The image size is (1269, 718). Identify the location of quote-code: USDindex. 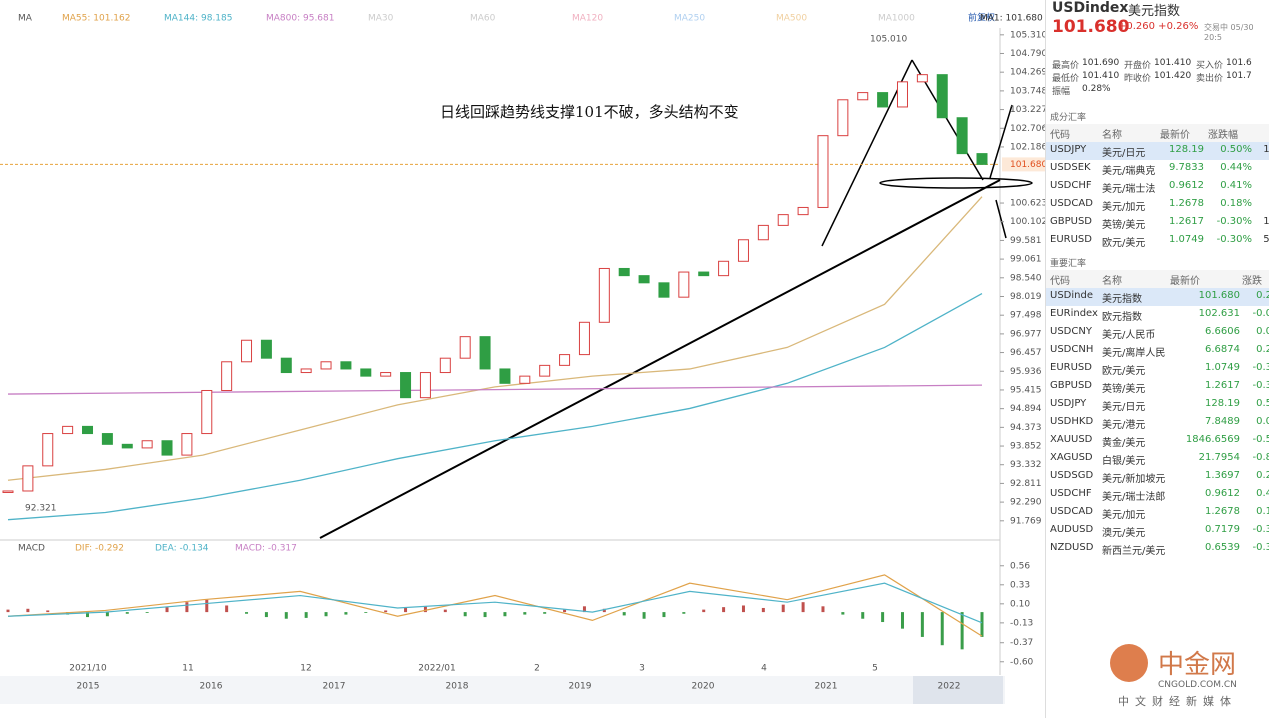
(1090, 8).